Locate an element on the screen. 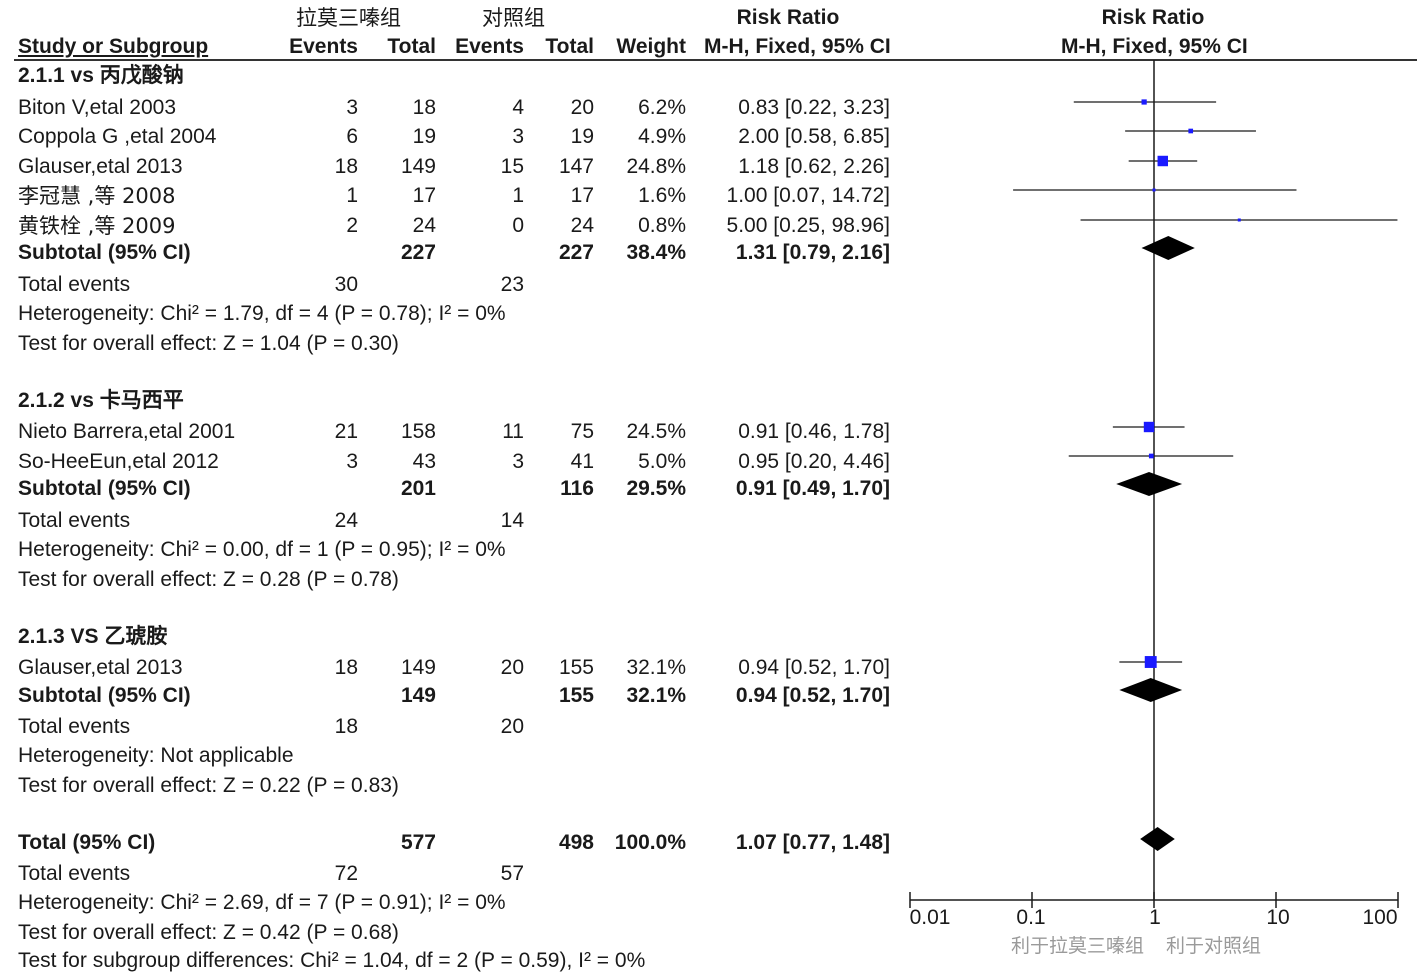 This screenshot has width=1417, height=973. total-weight: 100.0% is located at coordinates (650, 842).